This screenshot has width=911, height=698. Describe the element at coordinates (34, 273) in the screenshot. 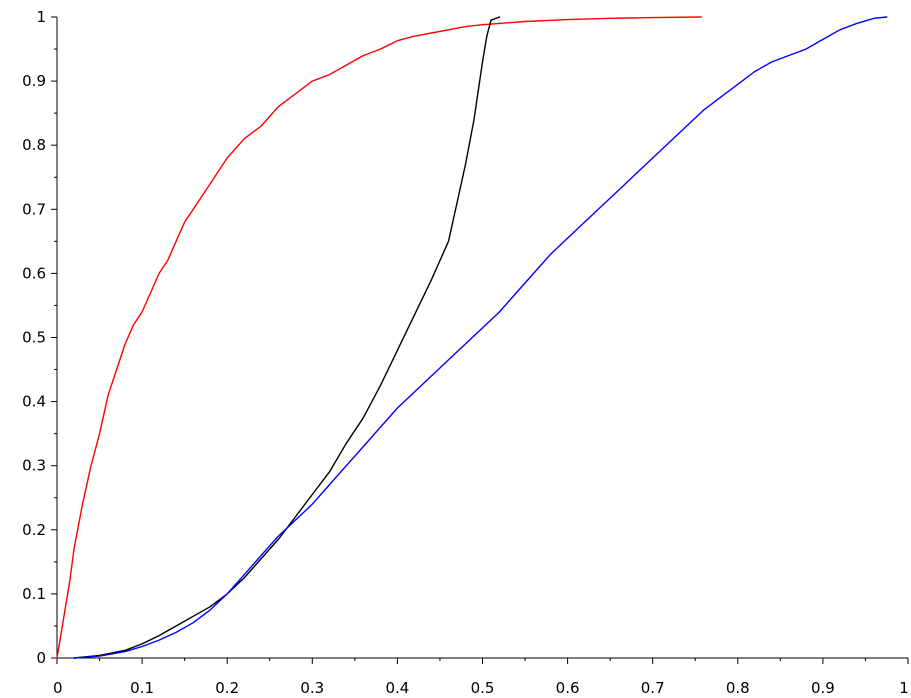

I see `y-tick-label: 0.6` at that location.